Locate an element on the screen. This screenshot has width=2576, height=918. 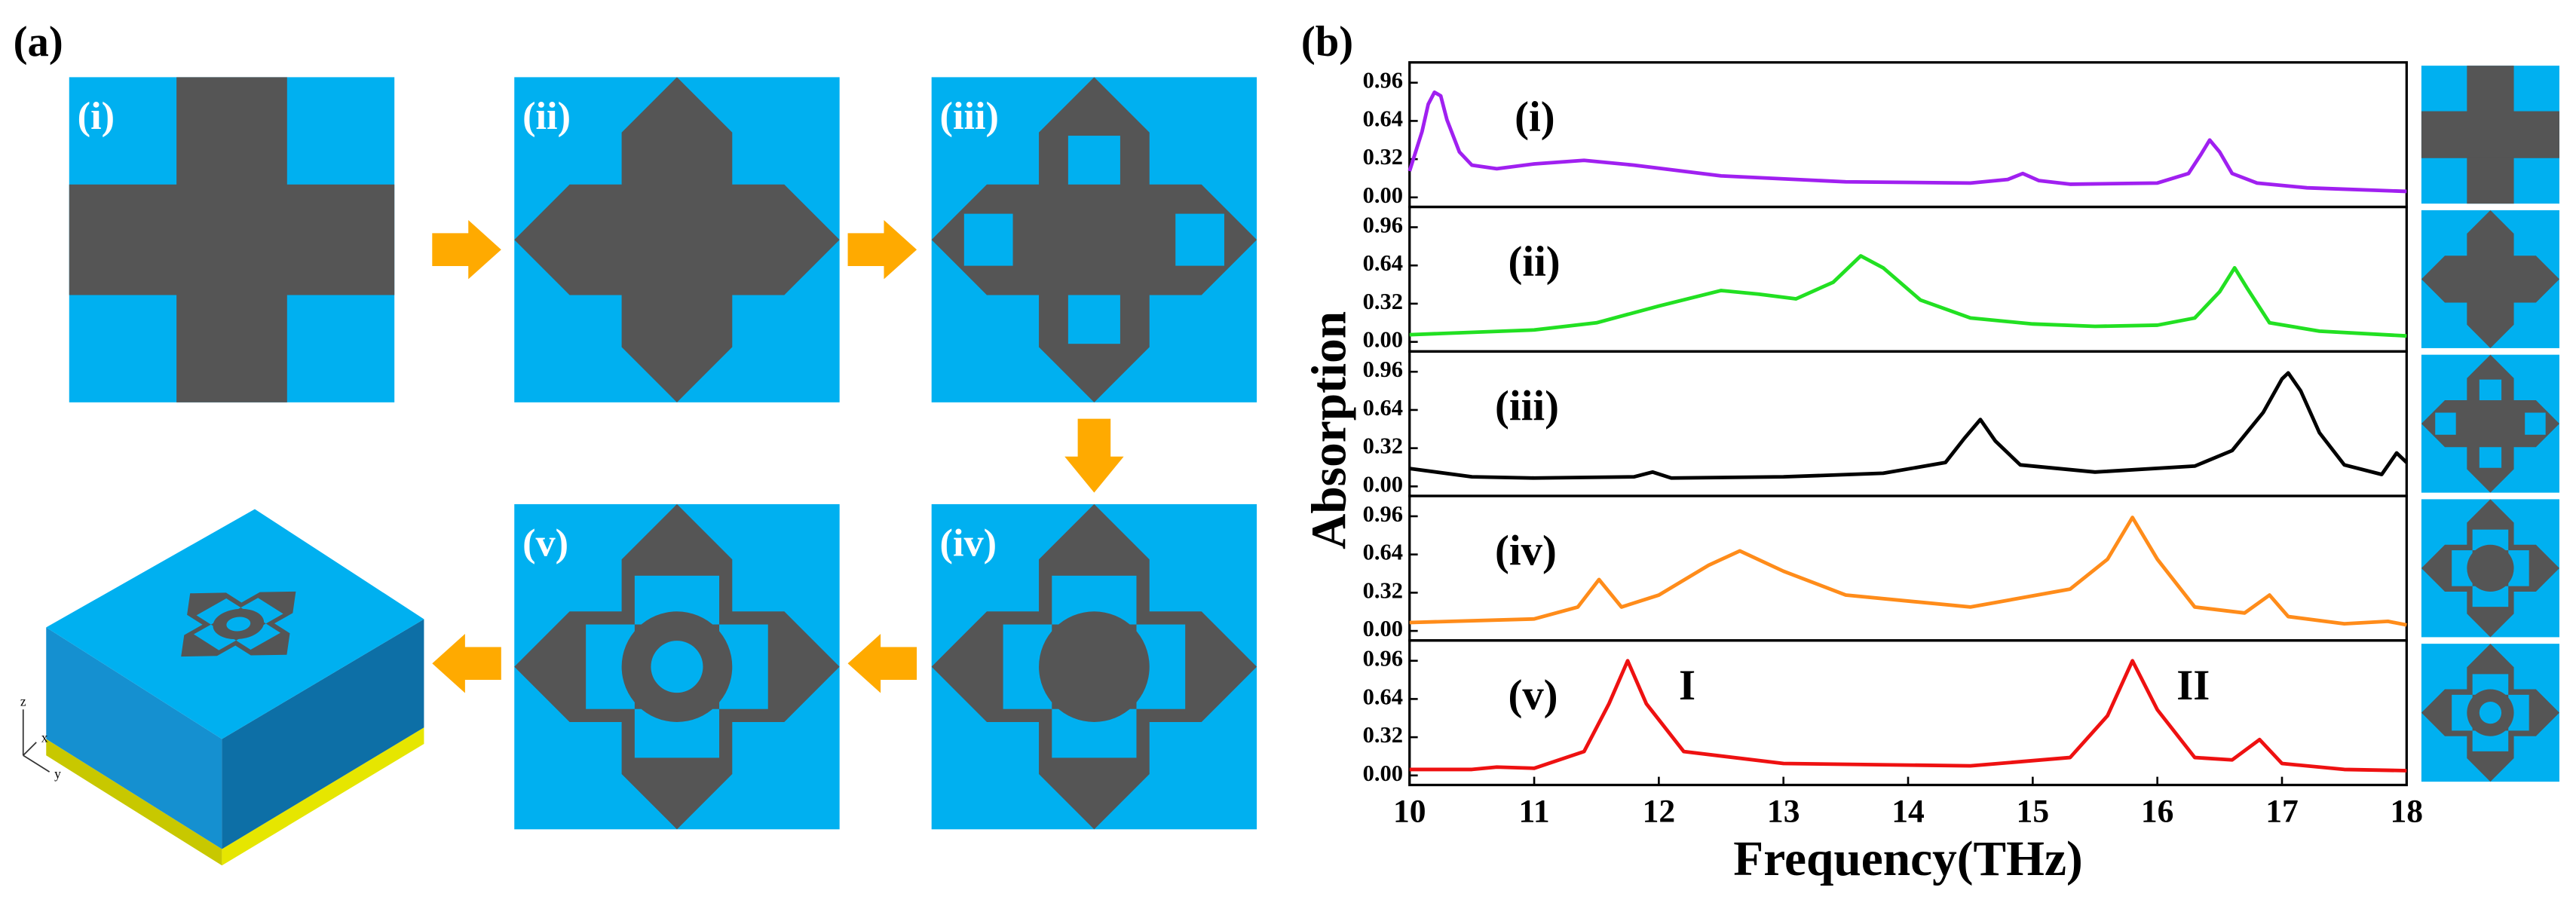
panel-label: (b) is located at coordinates (1327, 42).